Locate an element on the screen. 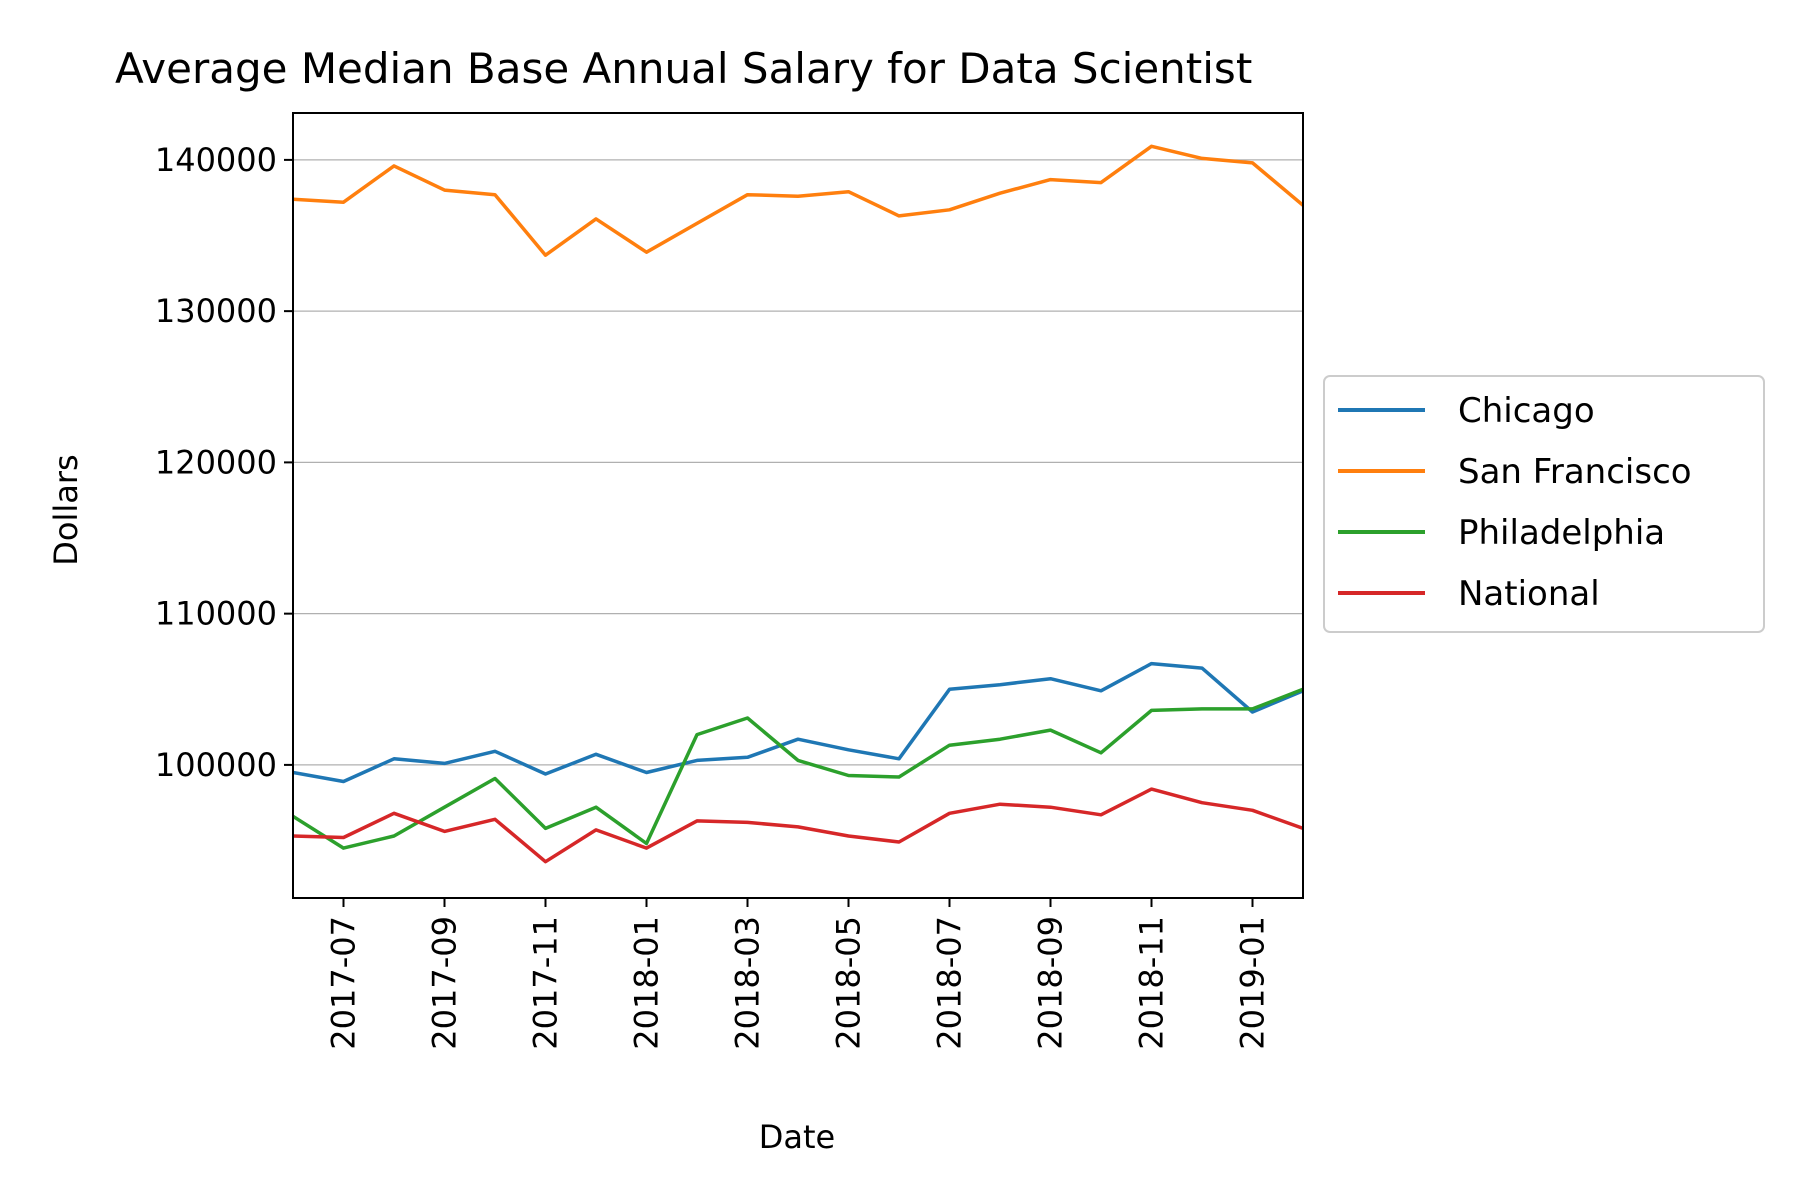  x-tick-label: 2017-09 is located at coordinates (445, 983).